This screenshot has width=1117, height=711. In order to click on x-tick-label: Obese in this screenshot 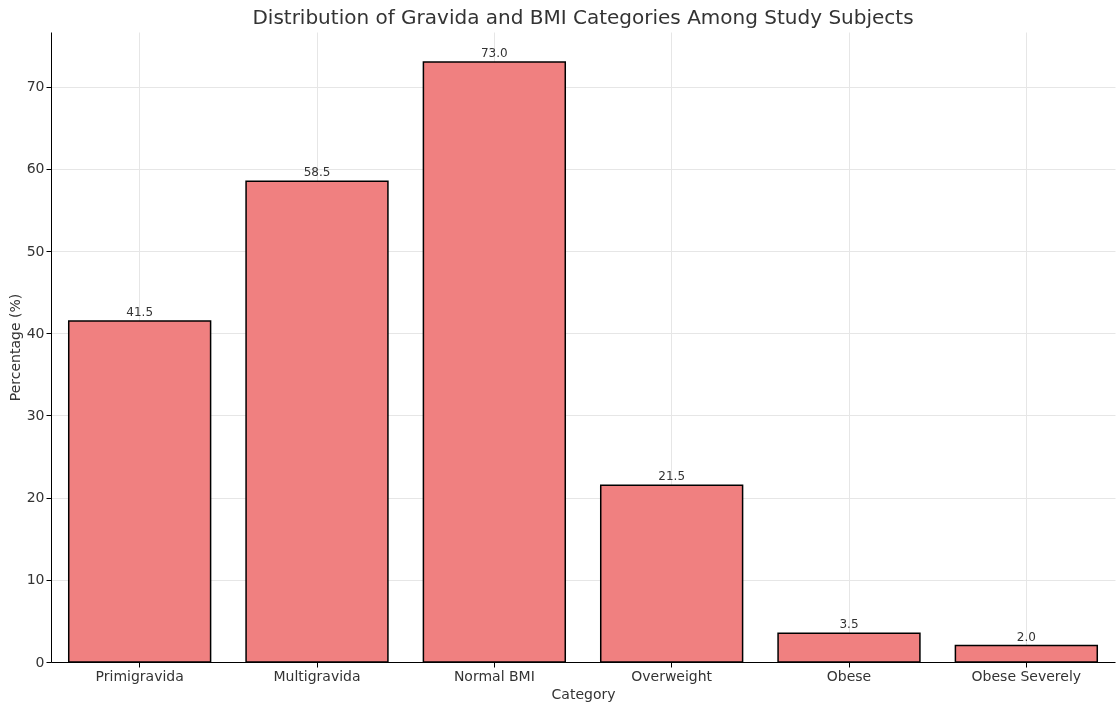, I will do `click(849, 675)`.